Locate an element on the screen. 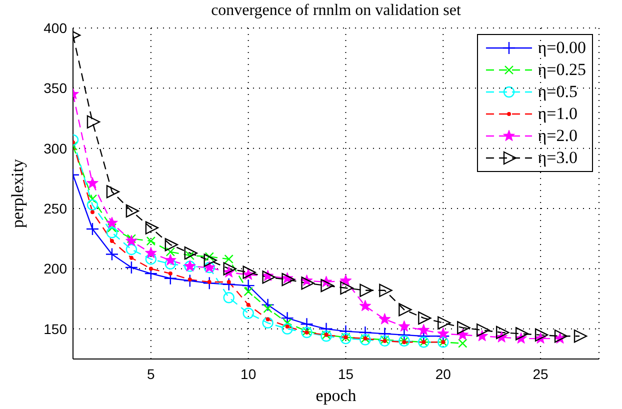 The width and height of the screenshot is (622, 409). y-tick-label: 300 is located at coordinates (56, 148).